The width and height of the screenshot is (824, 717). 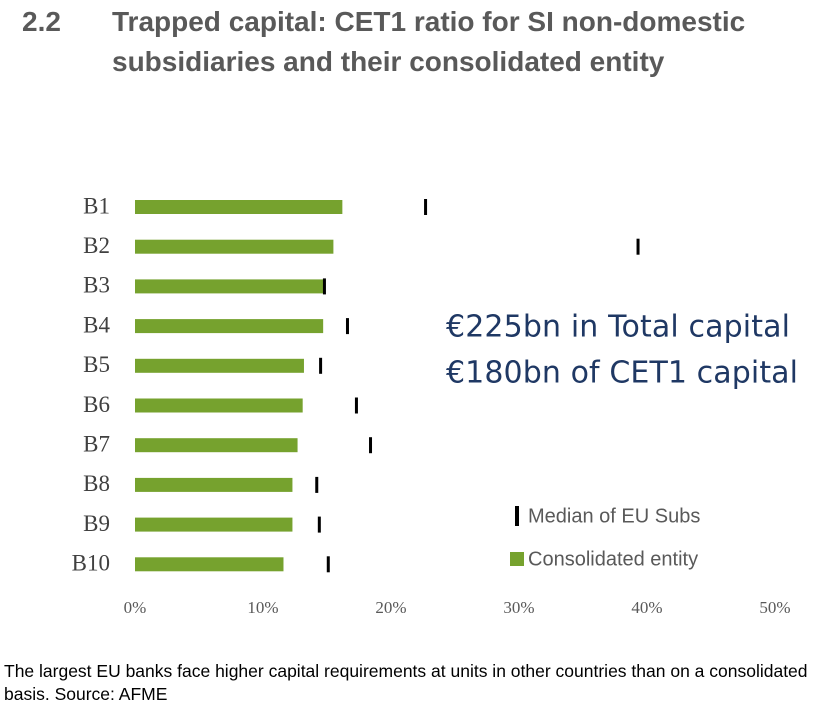 I want to click on y-tick-label: B8, so click(x=96, y=483).